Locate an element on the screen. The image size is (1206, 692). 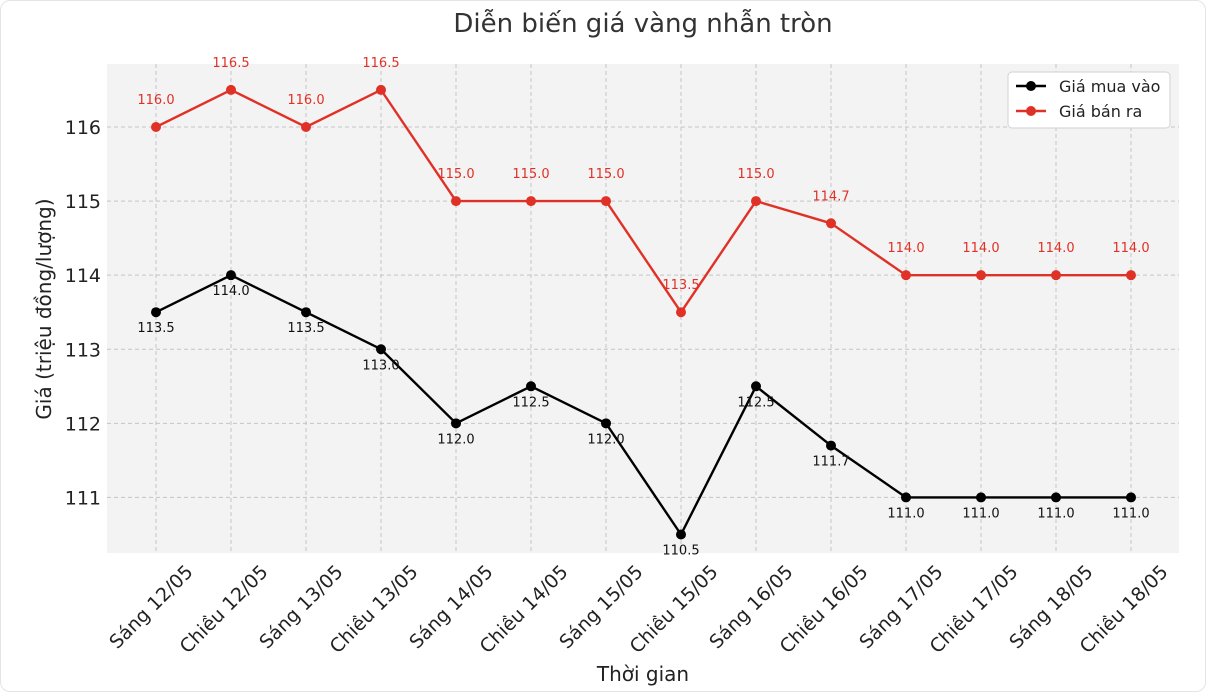
legend-marker-buy is located at coordinates (1031, 86).